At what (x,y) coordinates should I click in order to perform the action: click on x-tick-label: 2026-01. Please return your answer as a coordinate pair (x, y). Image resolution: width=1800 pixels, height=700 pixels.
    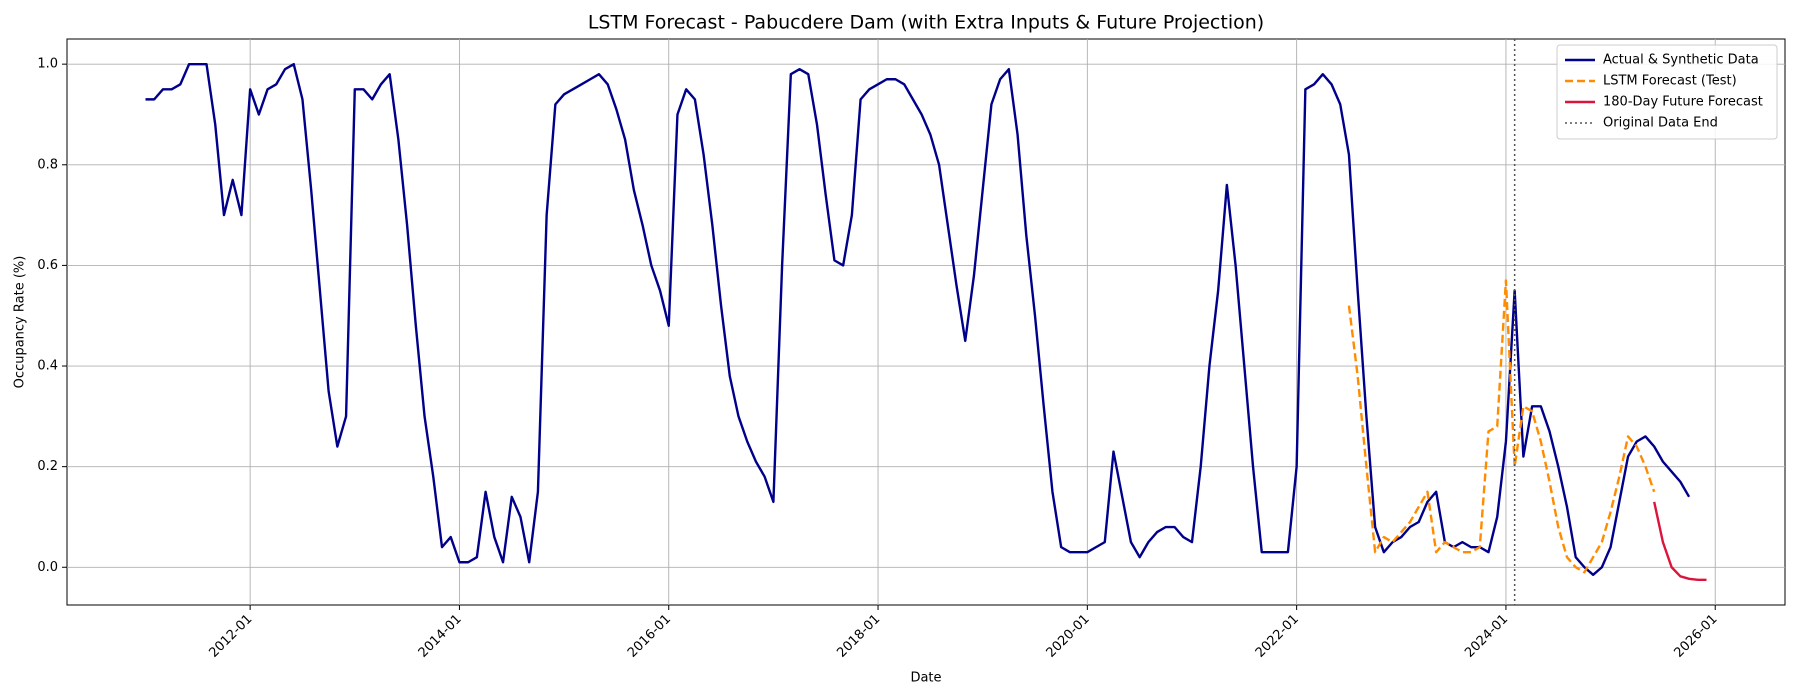
    Looking at the image, I should click on (1696, 636).